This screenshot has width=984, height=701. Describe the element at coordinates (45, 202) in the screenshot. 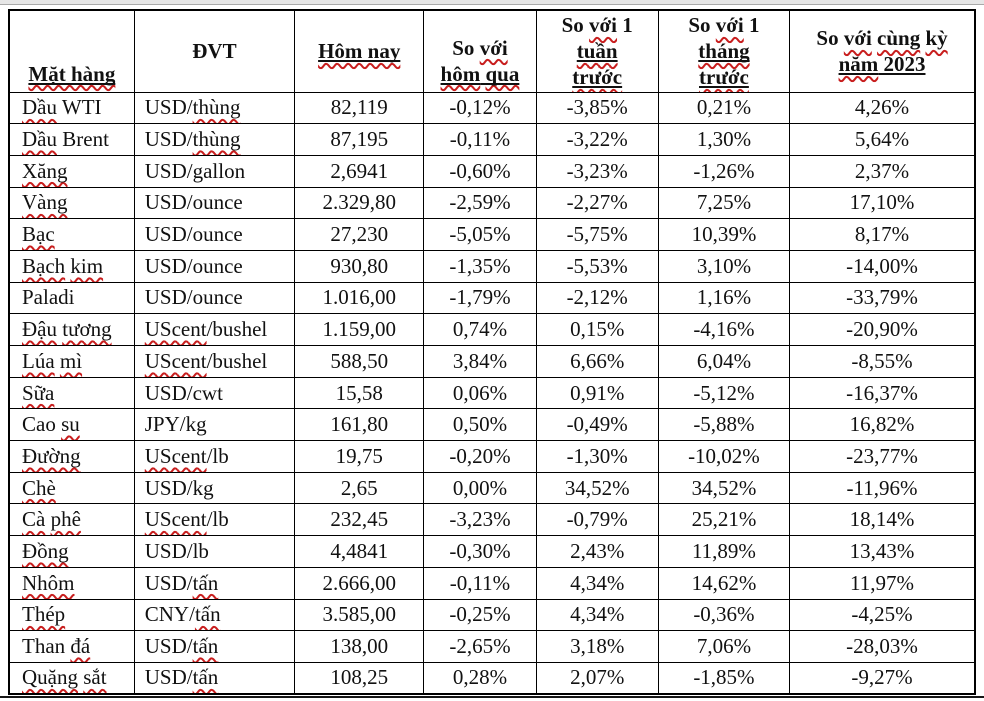

I see `misspelled-word: Vàng` at that location.